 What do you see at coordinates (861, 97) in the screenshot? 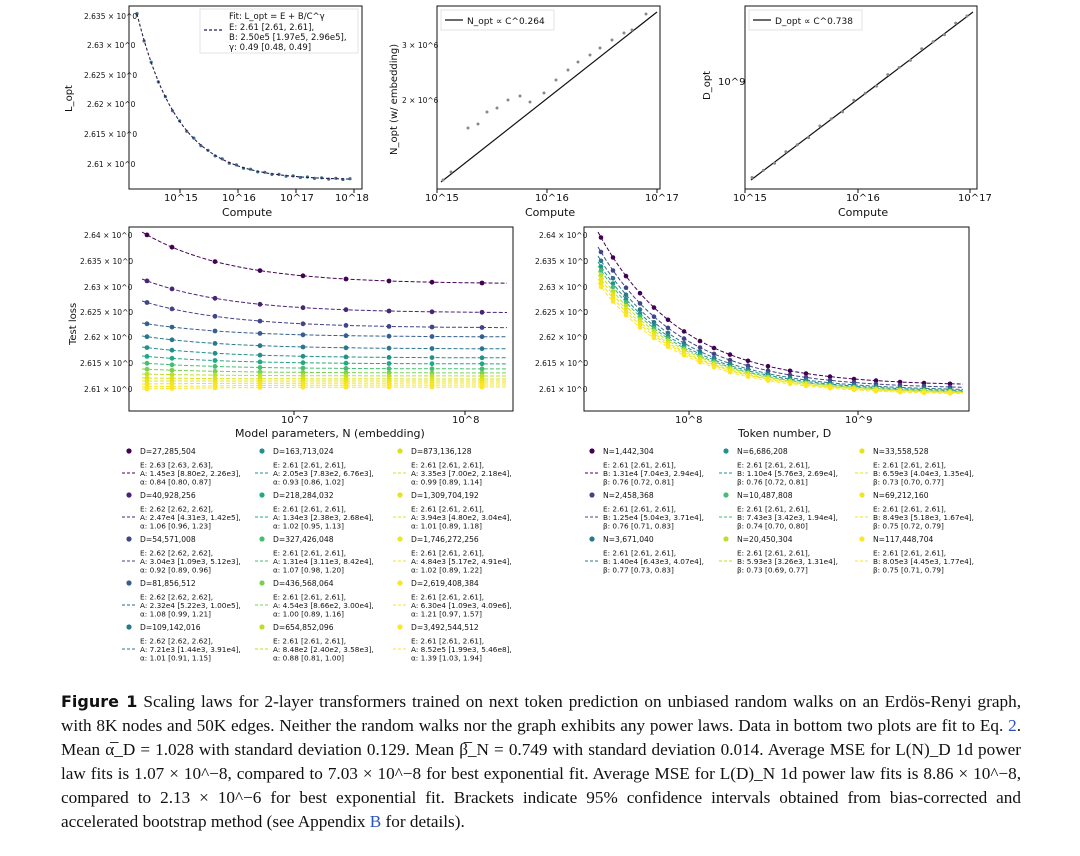
I see `axes-frame` at bounding box center [861, 97].